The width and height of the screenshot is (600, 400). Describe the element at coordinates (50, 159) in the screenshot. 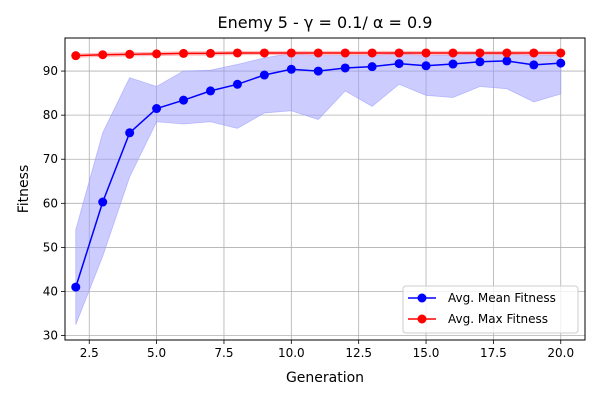

I see `y-tick-label: 70` at that location.